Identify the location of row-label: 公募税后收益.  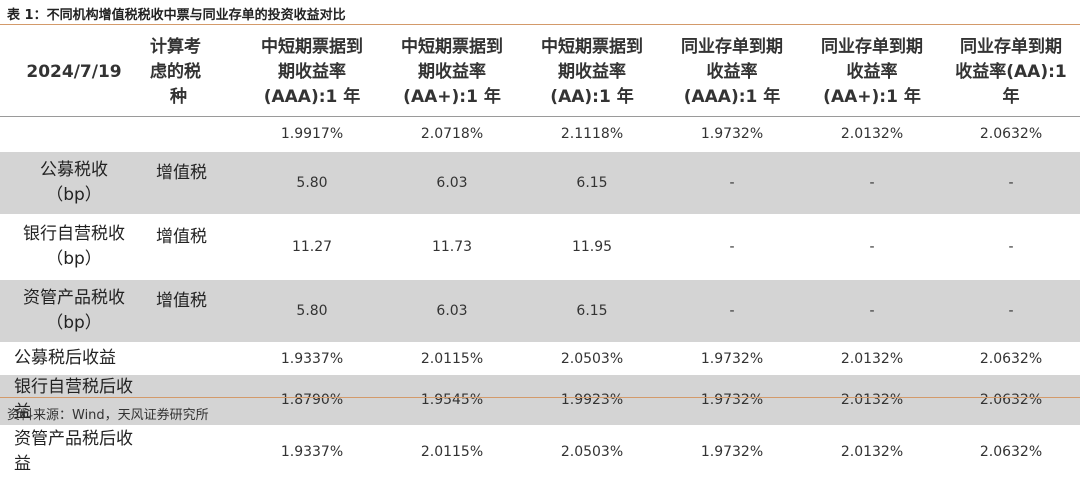
(74, 359).